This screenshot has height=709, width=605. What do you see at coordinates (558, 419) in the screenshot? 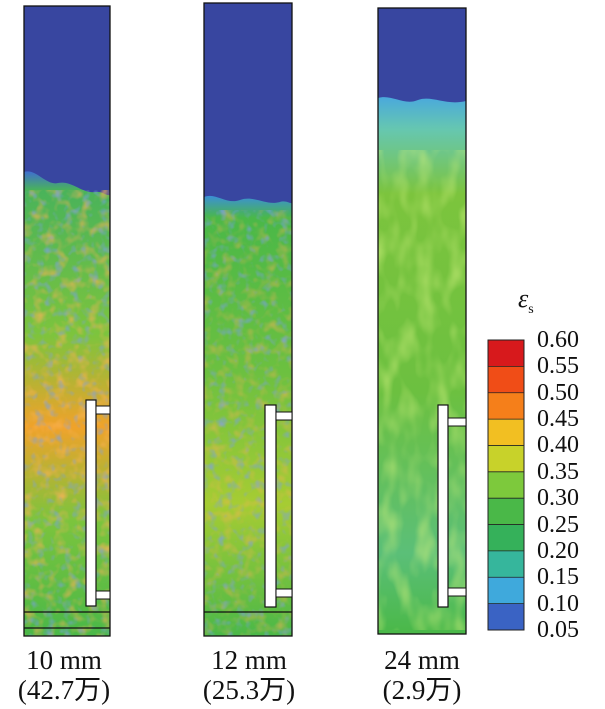
I see `colorbar-tick-label: 0.45` at bounding box center [558, 419].